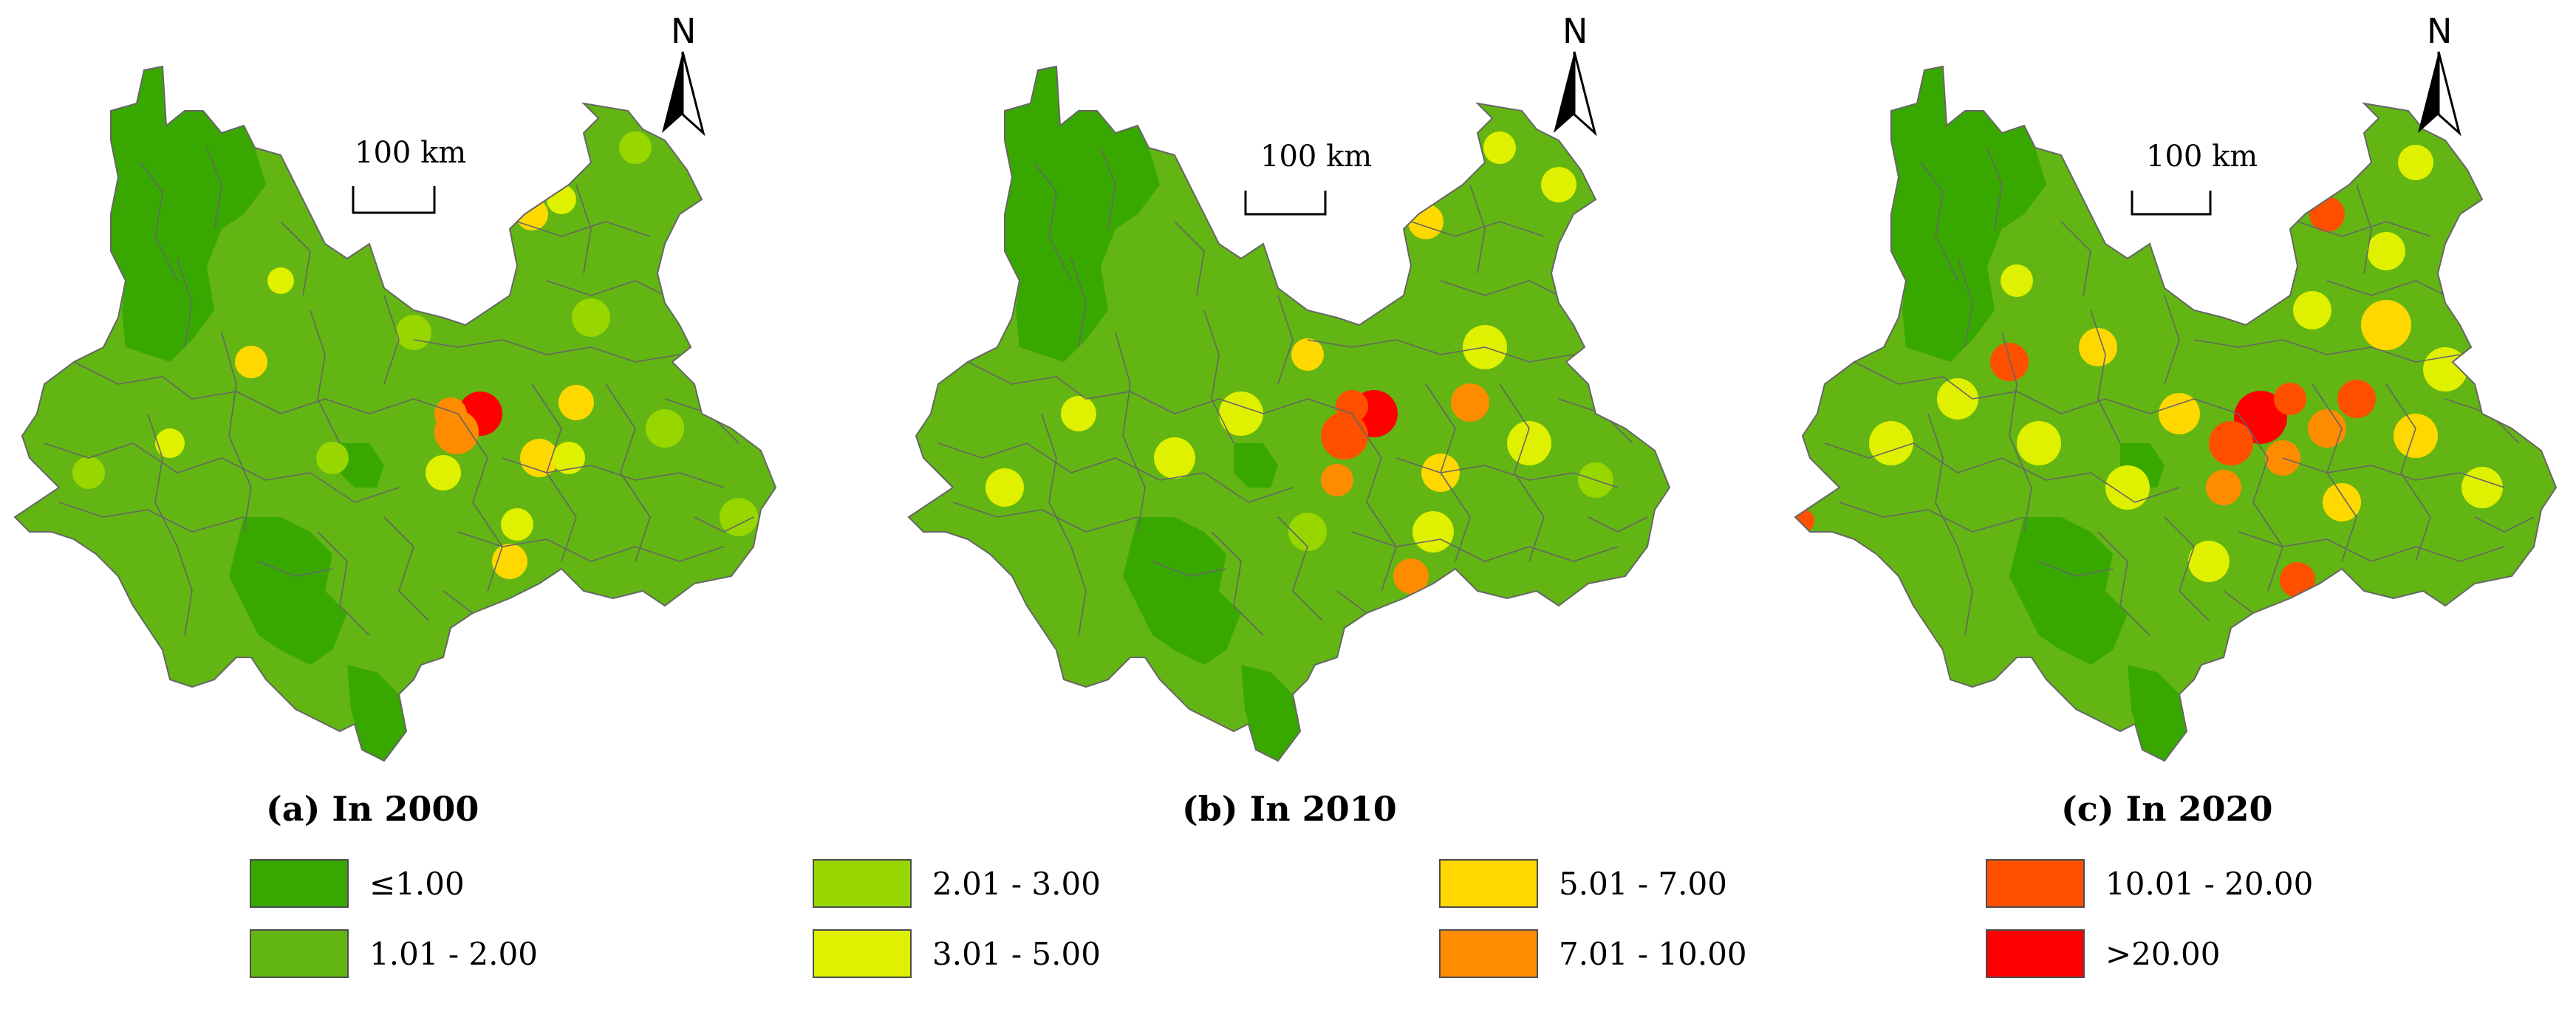 The height and width of the screenshot is (1012, 2576). What do you see at coordinates (2103, 954) in the screenshot?
I see `legend-item: >20.00` at bounding box center [2103, 954].